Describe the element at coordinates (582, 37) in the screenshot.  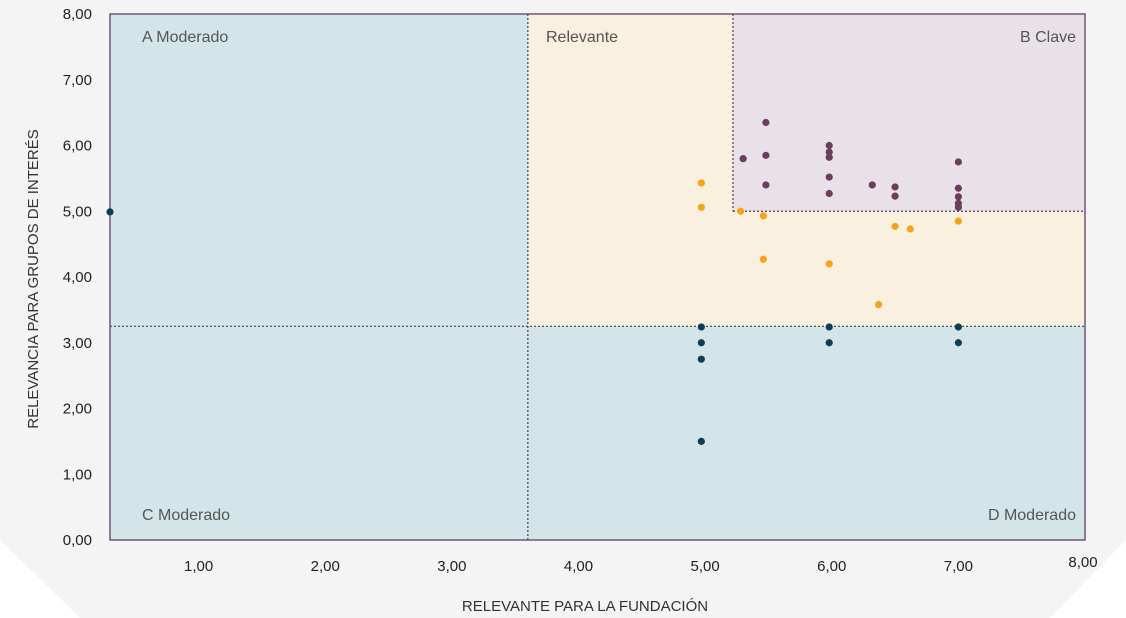
I see `quadrant-label-relevante: Relevante` at that location.